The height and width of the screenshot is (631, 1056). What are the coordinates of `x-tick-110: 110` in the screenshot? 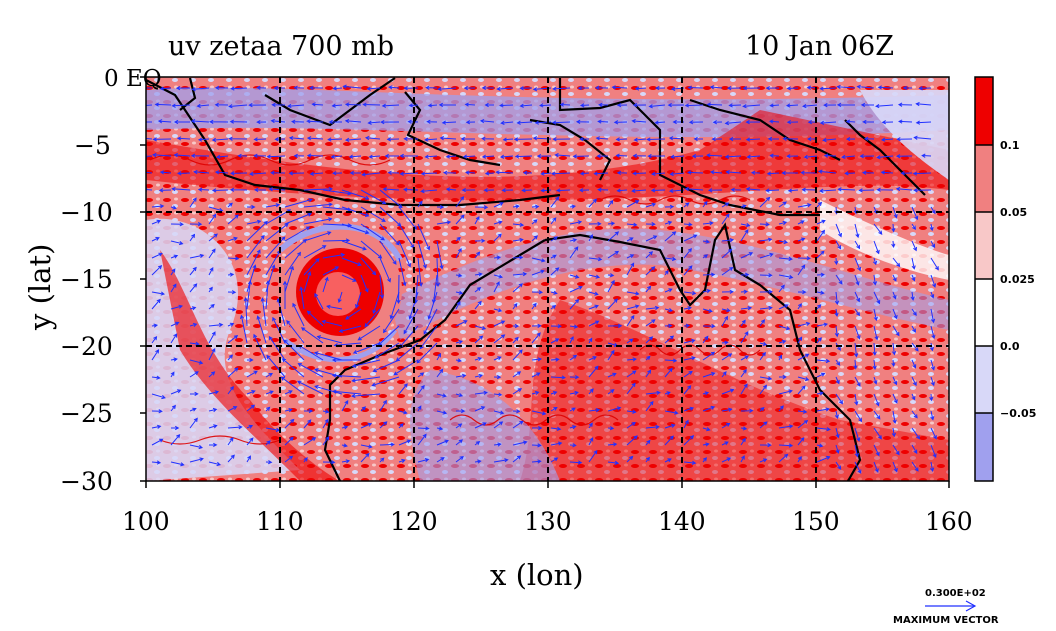 It's located at (280, 521).